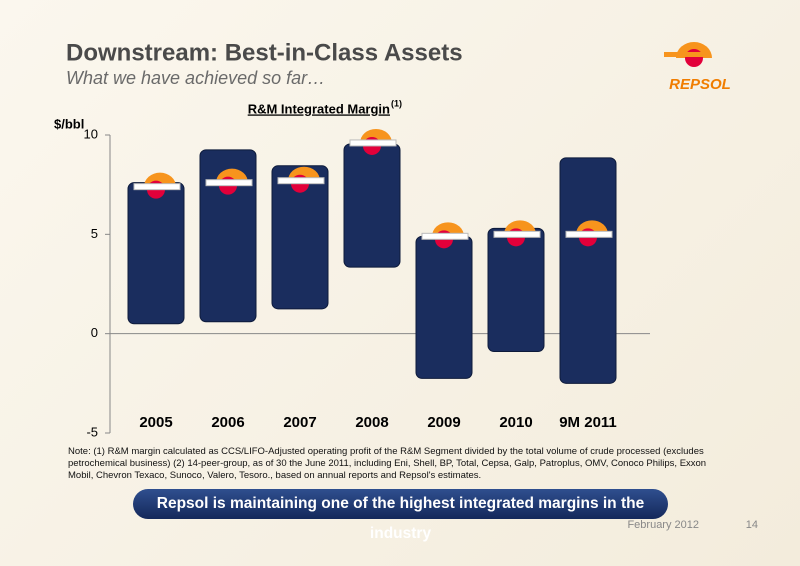 This screenshot has height=566, width=800. What do you see at coordinates (94, 233) in the screenshot?
I see `y-tick-label: 5` at bounding box center [94, 233].